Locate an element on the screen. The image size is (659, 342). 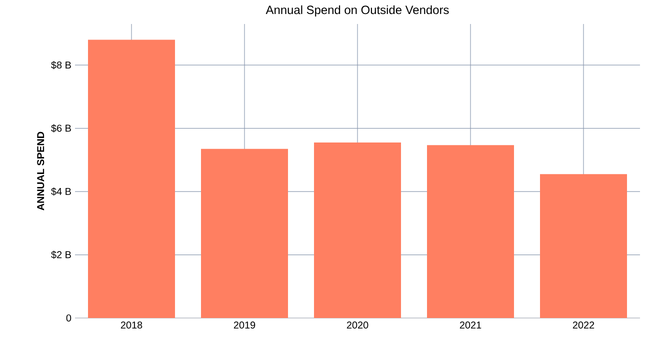
chart-title: Annual Spend on Outside Vendors is located at coordinates (357, 11).